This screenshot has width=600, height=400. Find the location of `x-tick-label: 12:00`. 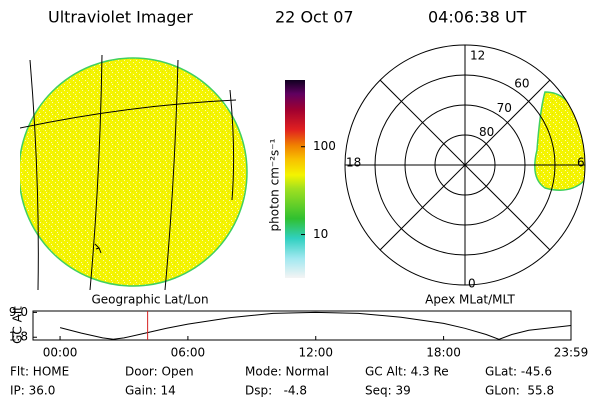

x-tick-label: 12:00 is located at coordinates (315, 353).